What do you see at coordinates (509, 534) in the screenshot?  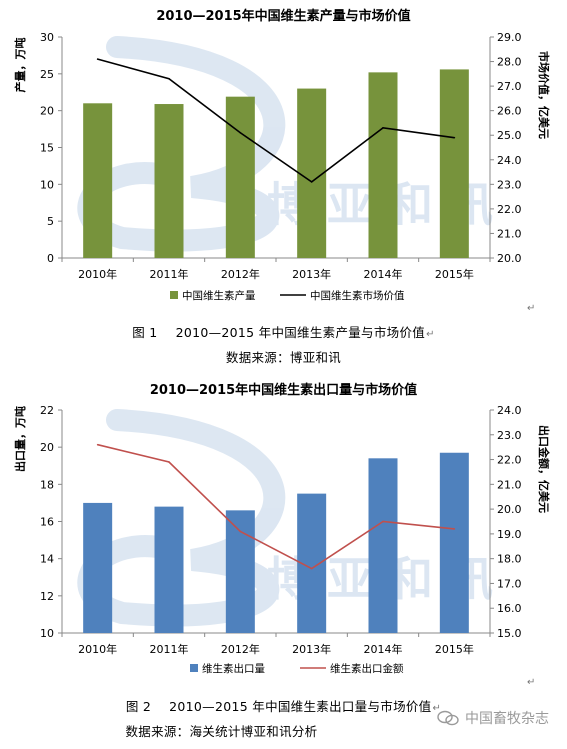 I see `right-tick-label: 19.0` at bounding box center [509, 534].